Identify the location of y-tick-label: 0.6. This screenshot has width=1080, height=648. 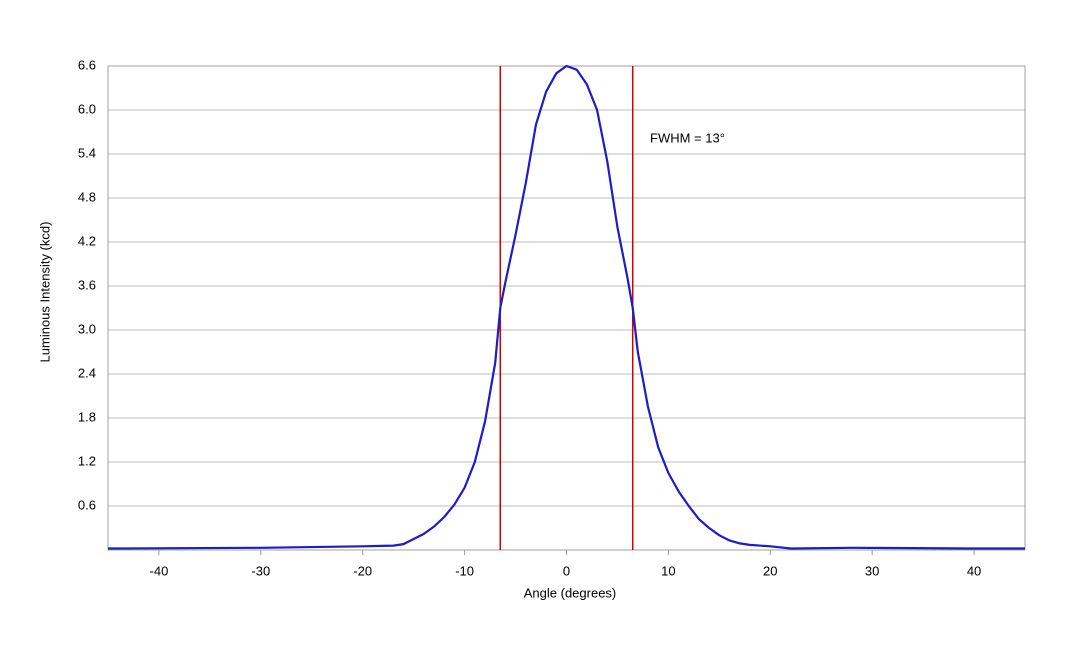
(87, 504).